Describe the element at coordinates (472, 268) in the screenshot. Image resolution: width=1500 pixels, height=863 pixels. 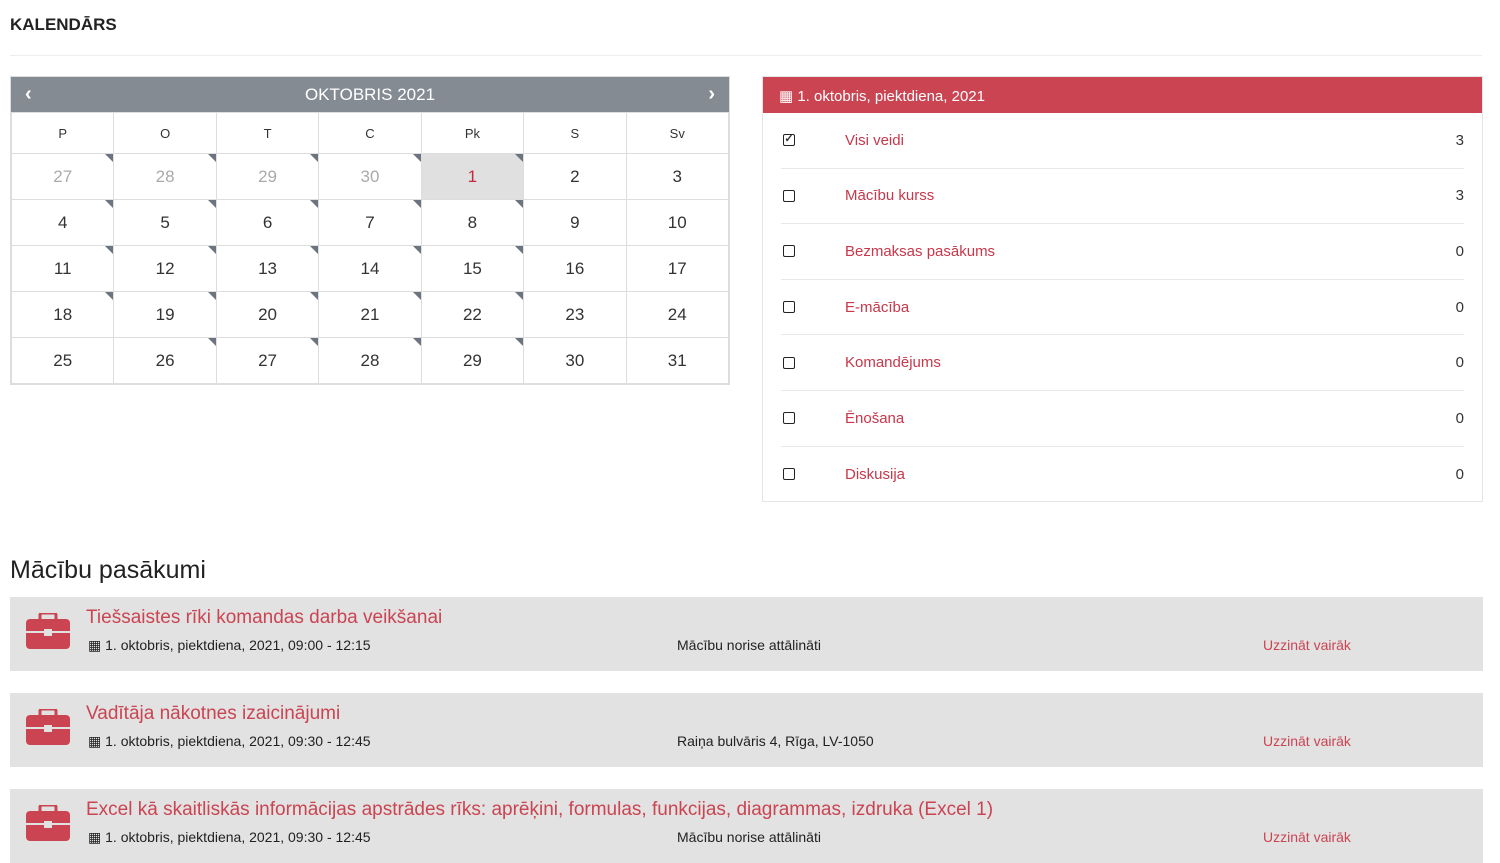
I see `calendar-day: 15` at that location.